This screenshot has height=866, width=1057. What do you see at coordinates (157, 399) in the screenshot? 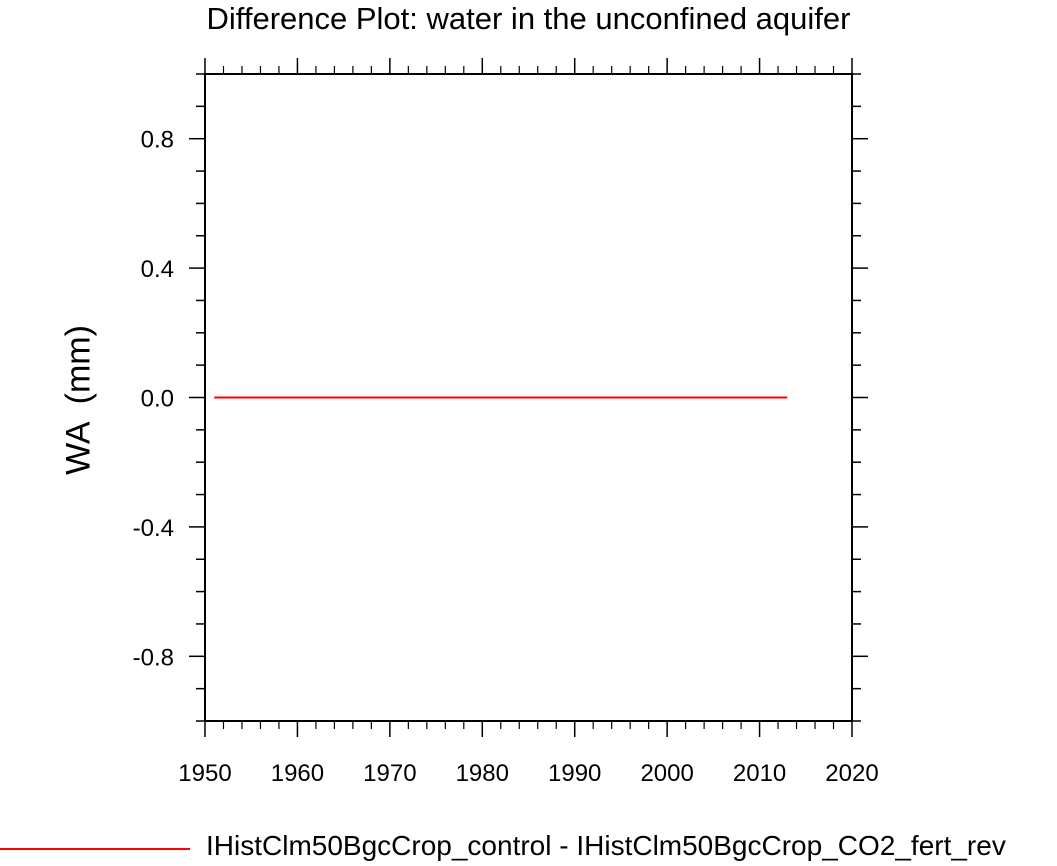
I see `y-tick-label: 0.0` at bounding box center [157, 399].